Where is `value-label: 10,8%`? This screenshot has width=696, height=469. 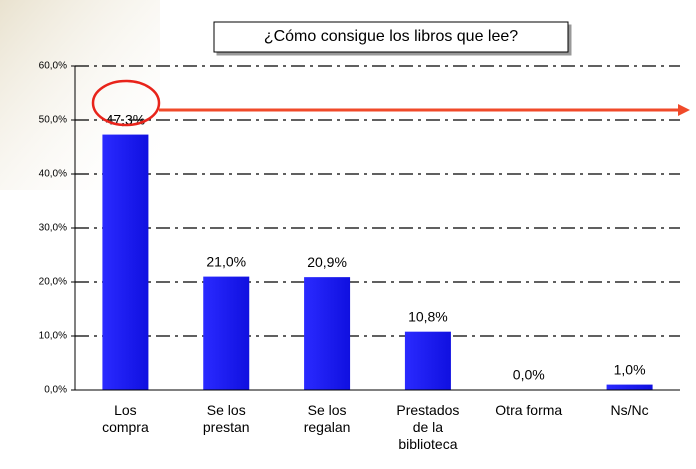 value-label: 10,8% is located at coordinates (428, 316).